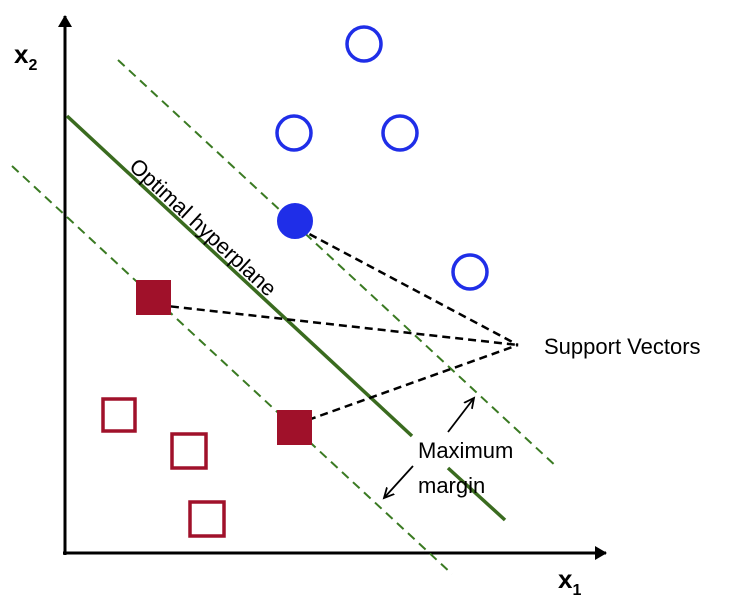 This screenshot has height=595, width=749. I want to click on margin-arrow-down, so click(399, 481).